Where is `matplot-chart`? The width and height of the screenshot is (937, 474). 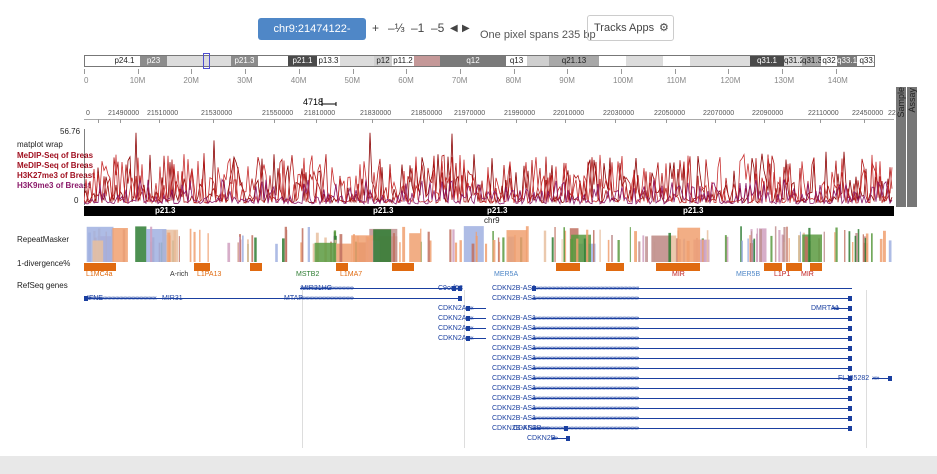 matplot-chart is located at coordinates (489, 167).